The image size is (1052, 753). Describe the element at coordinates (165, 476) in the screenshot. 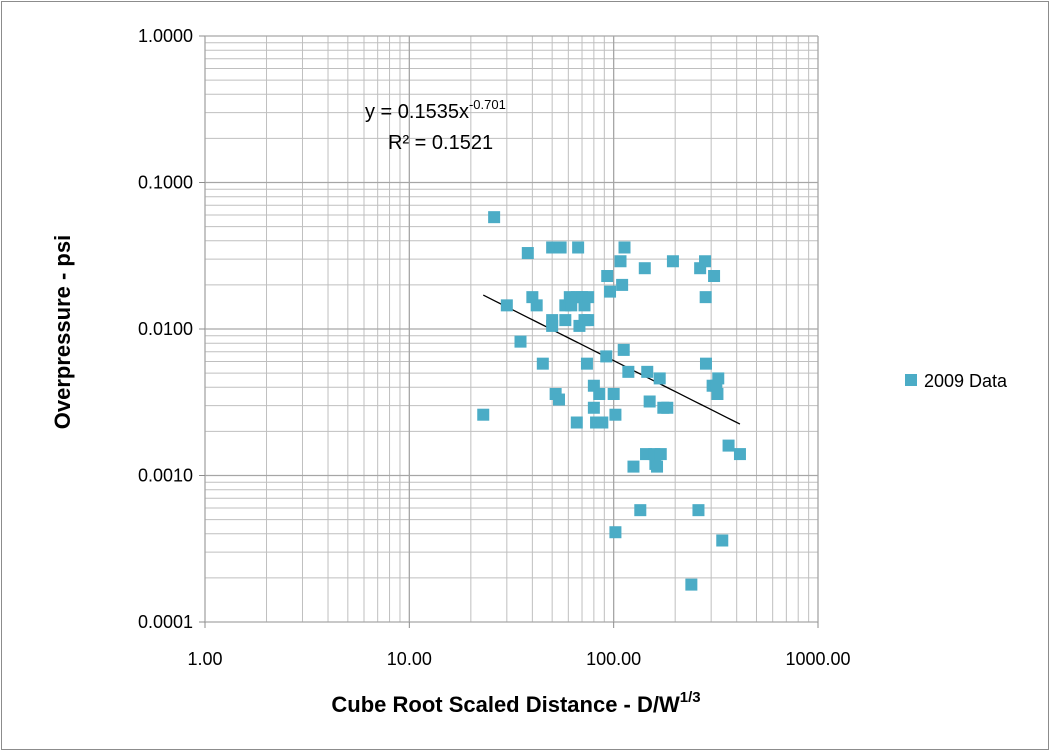

I see `y-tick-label: 0.0010` at that location.